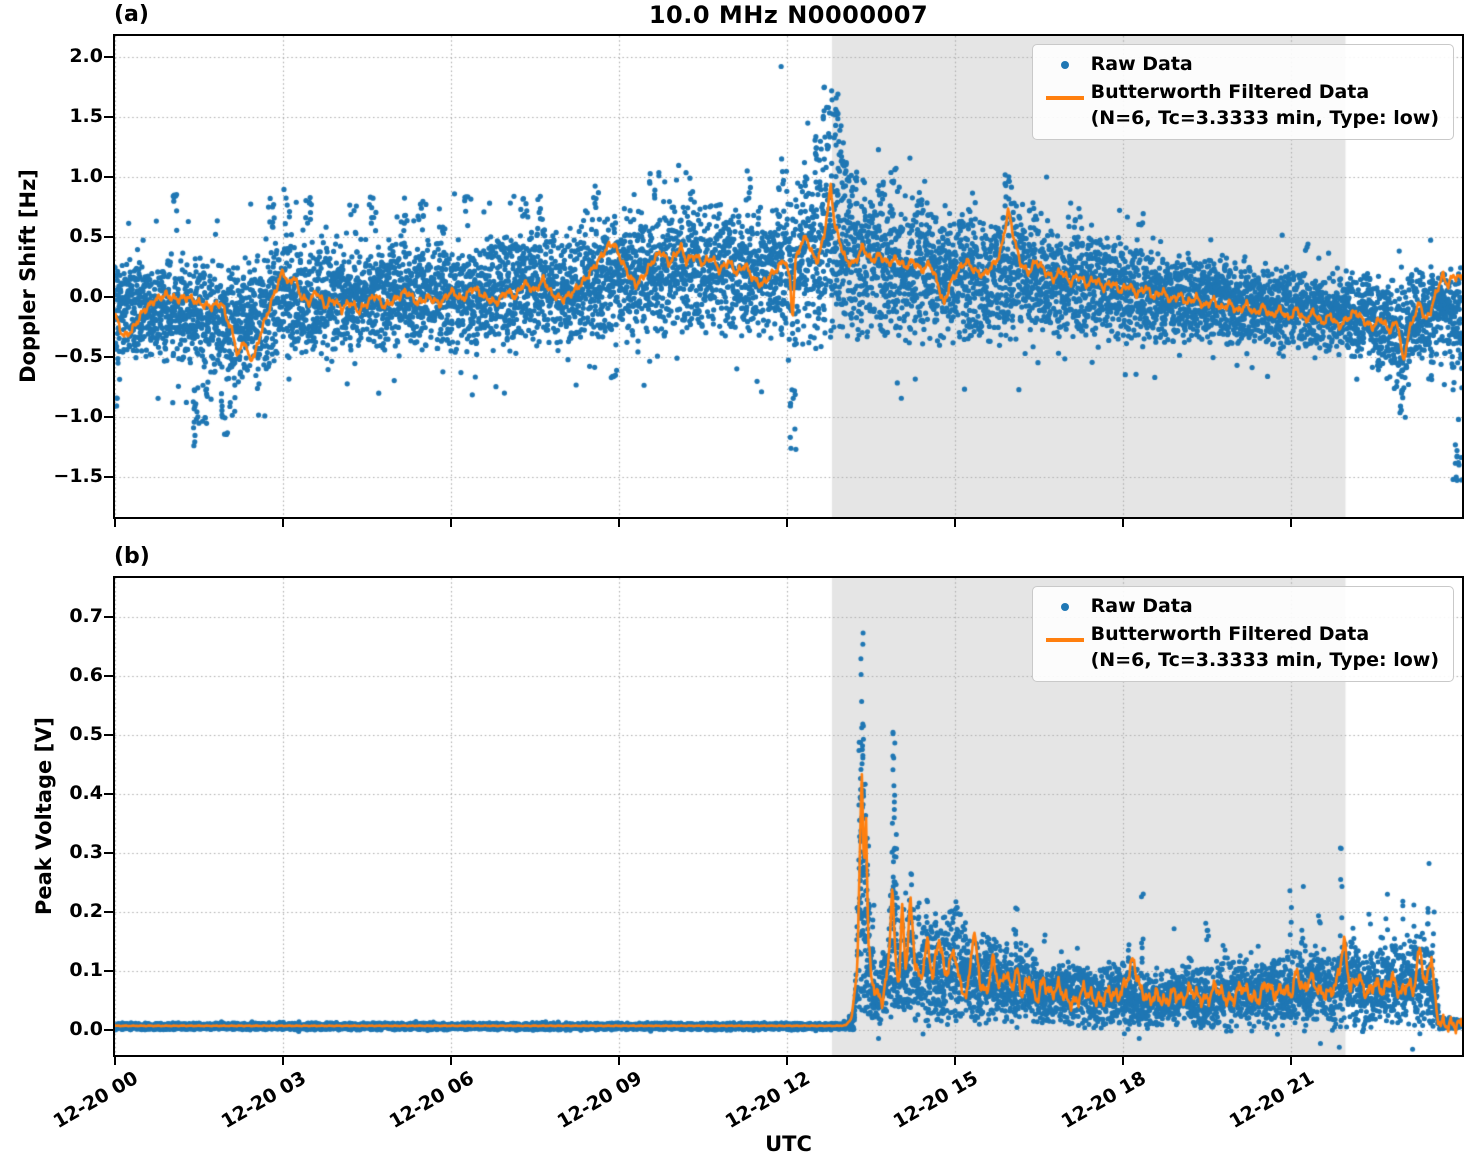  I want to click on y-tick-label: 0.2, so click(86, 910).